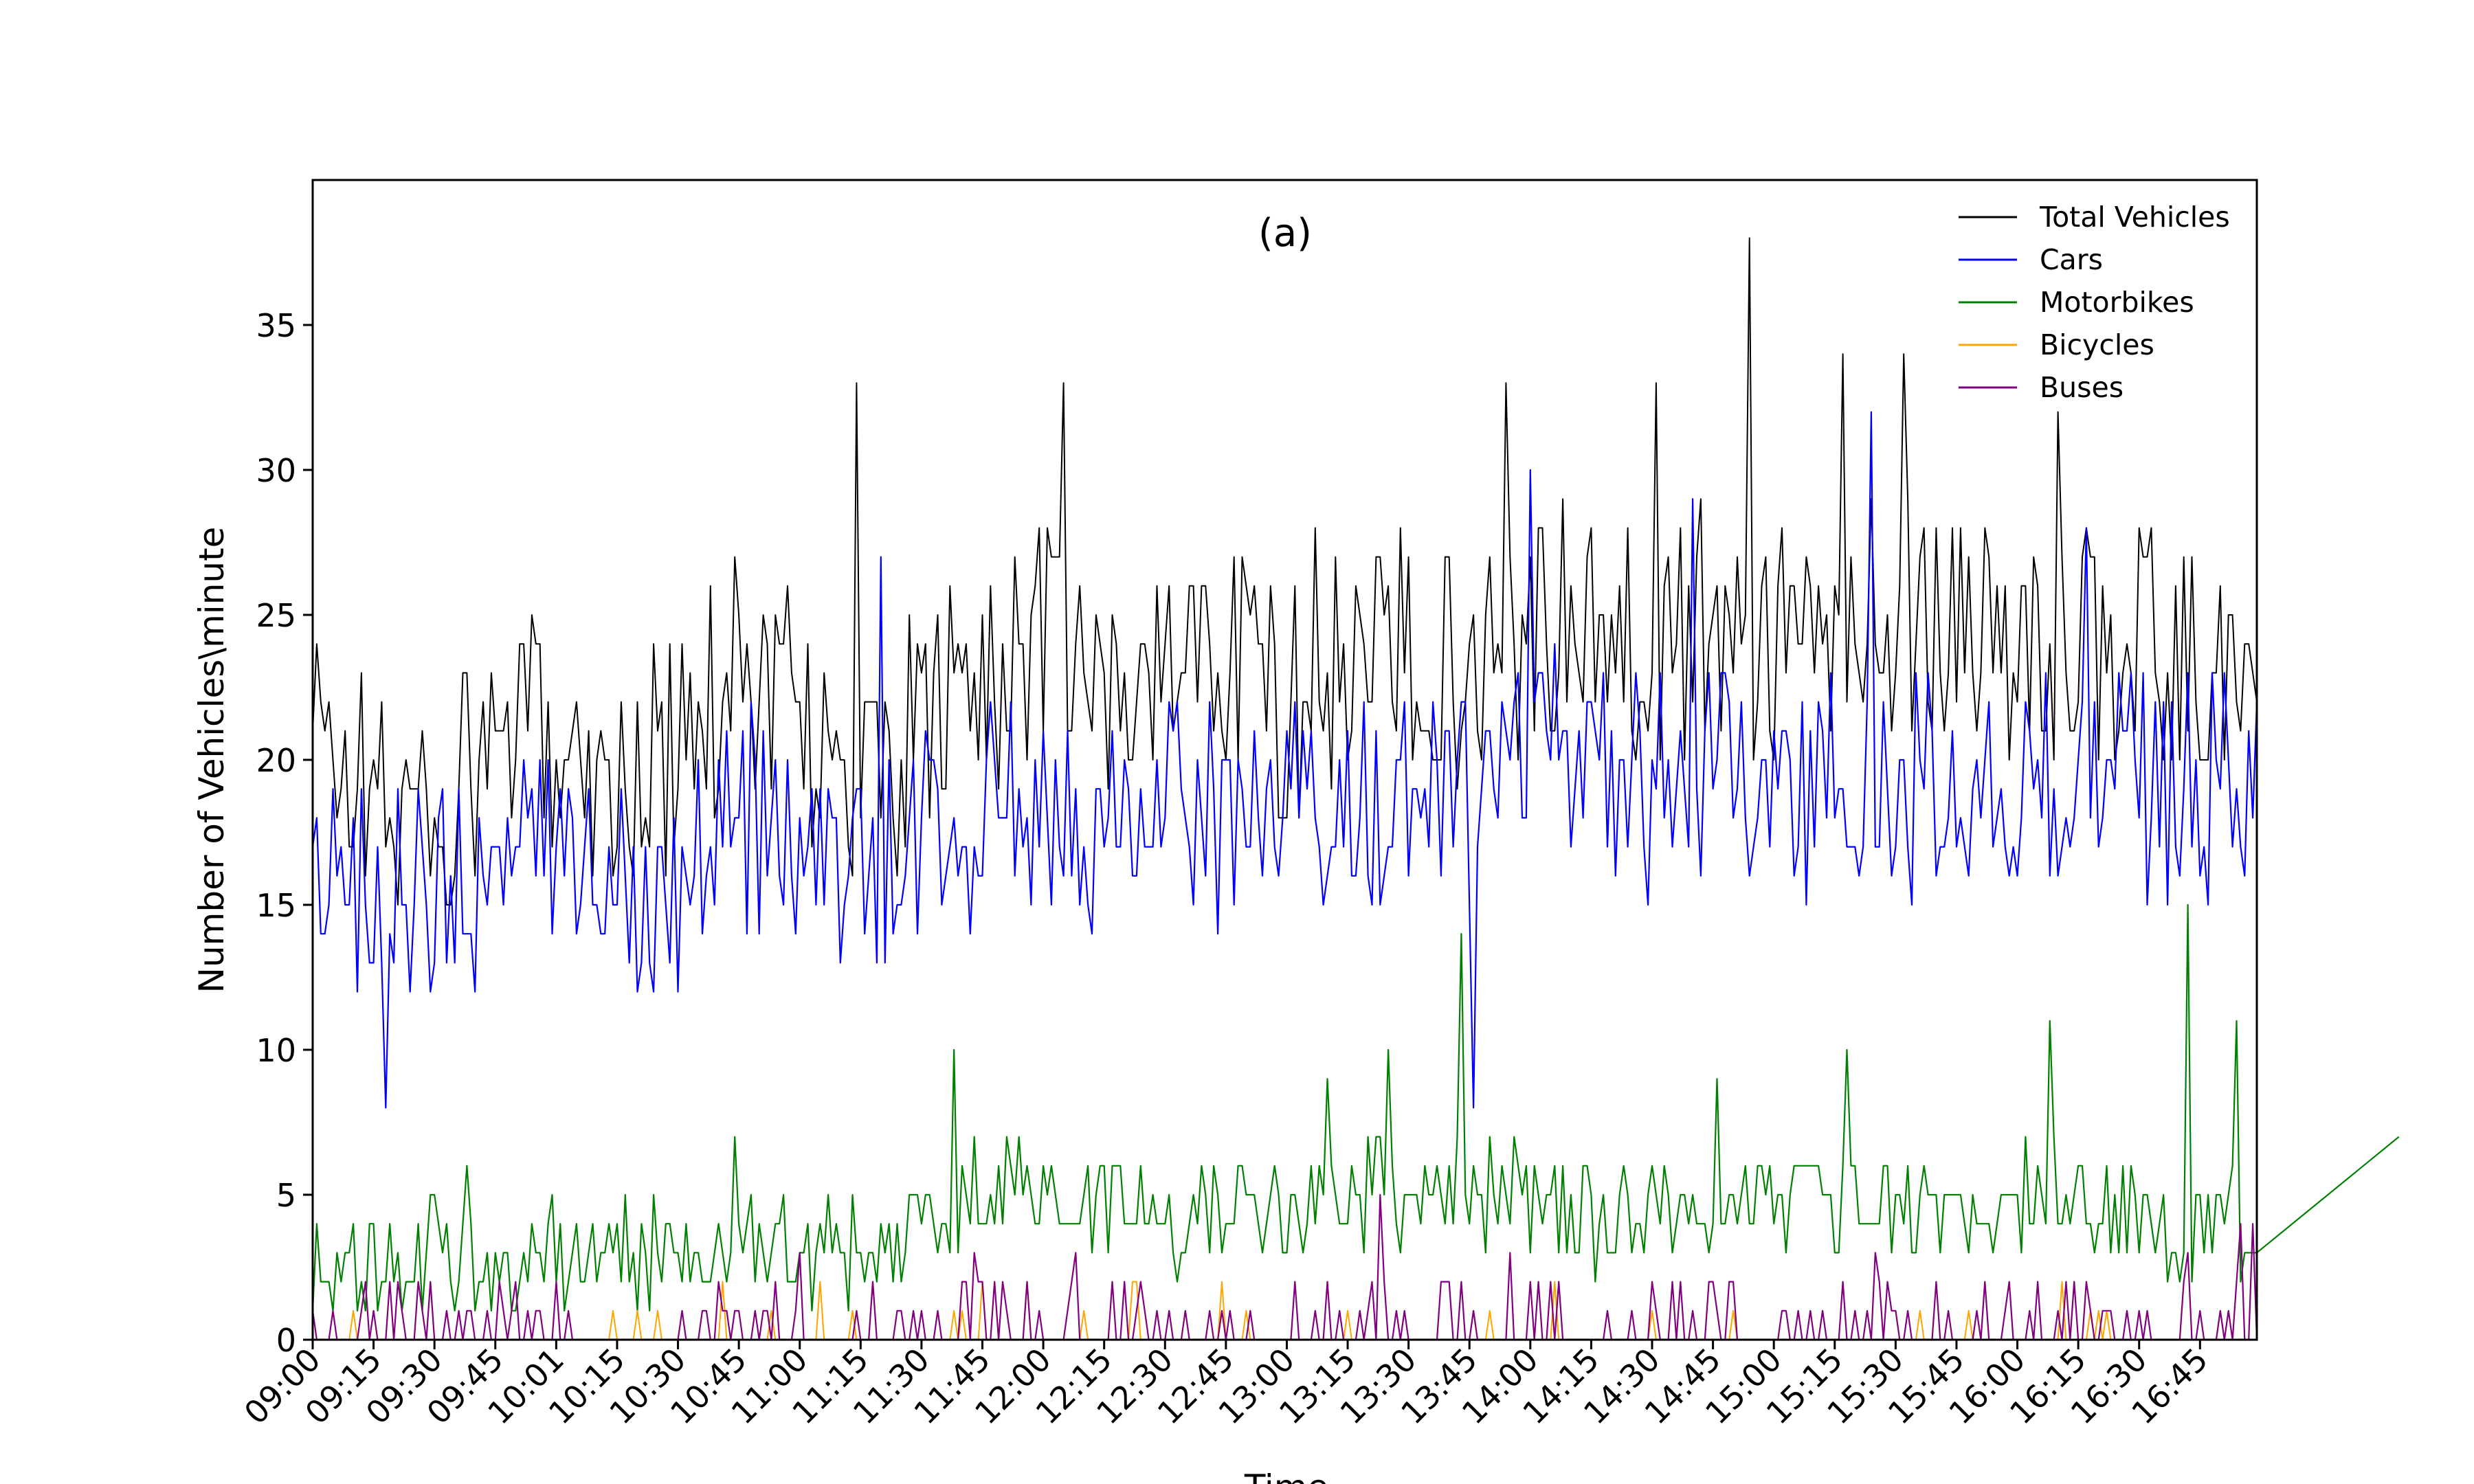 Image resolution: width=2474 pixels, height=1484 pixels. I want to click on y-axis-label: Number of Vehicles\minute, so click(212, 760).